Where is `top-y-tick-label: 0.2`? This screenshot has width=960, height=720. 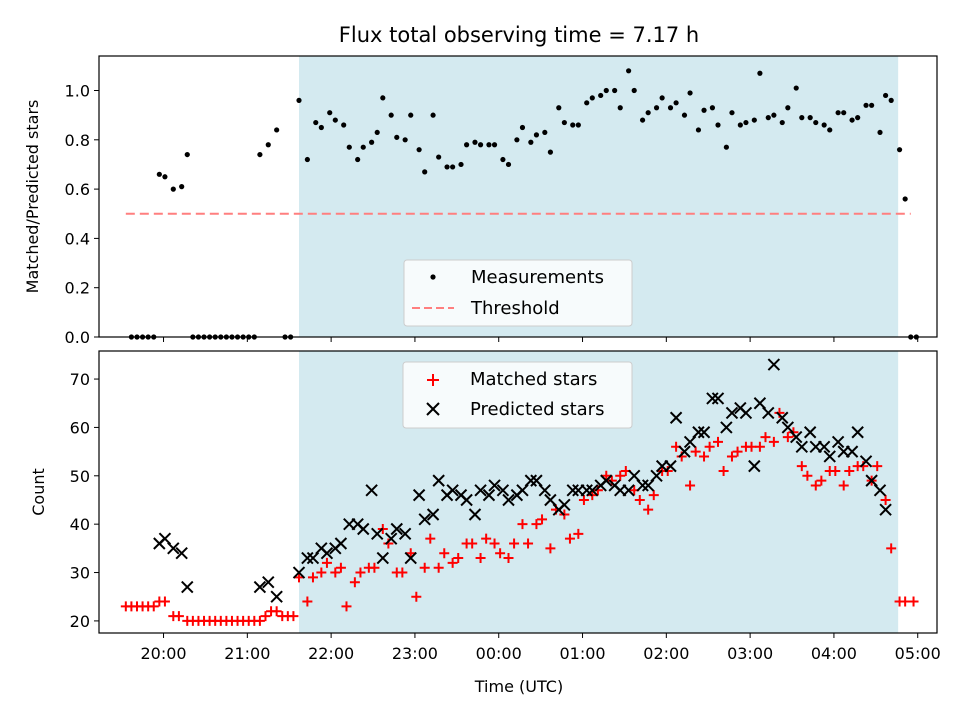 top-y-tick-label: 0.2 is located at coordinates (77, 288).